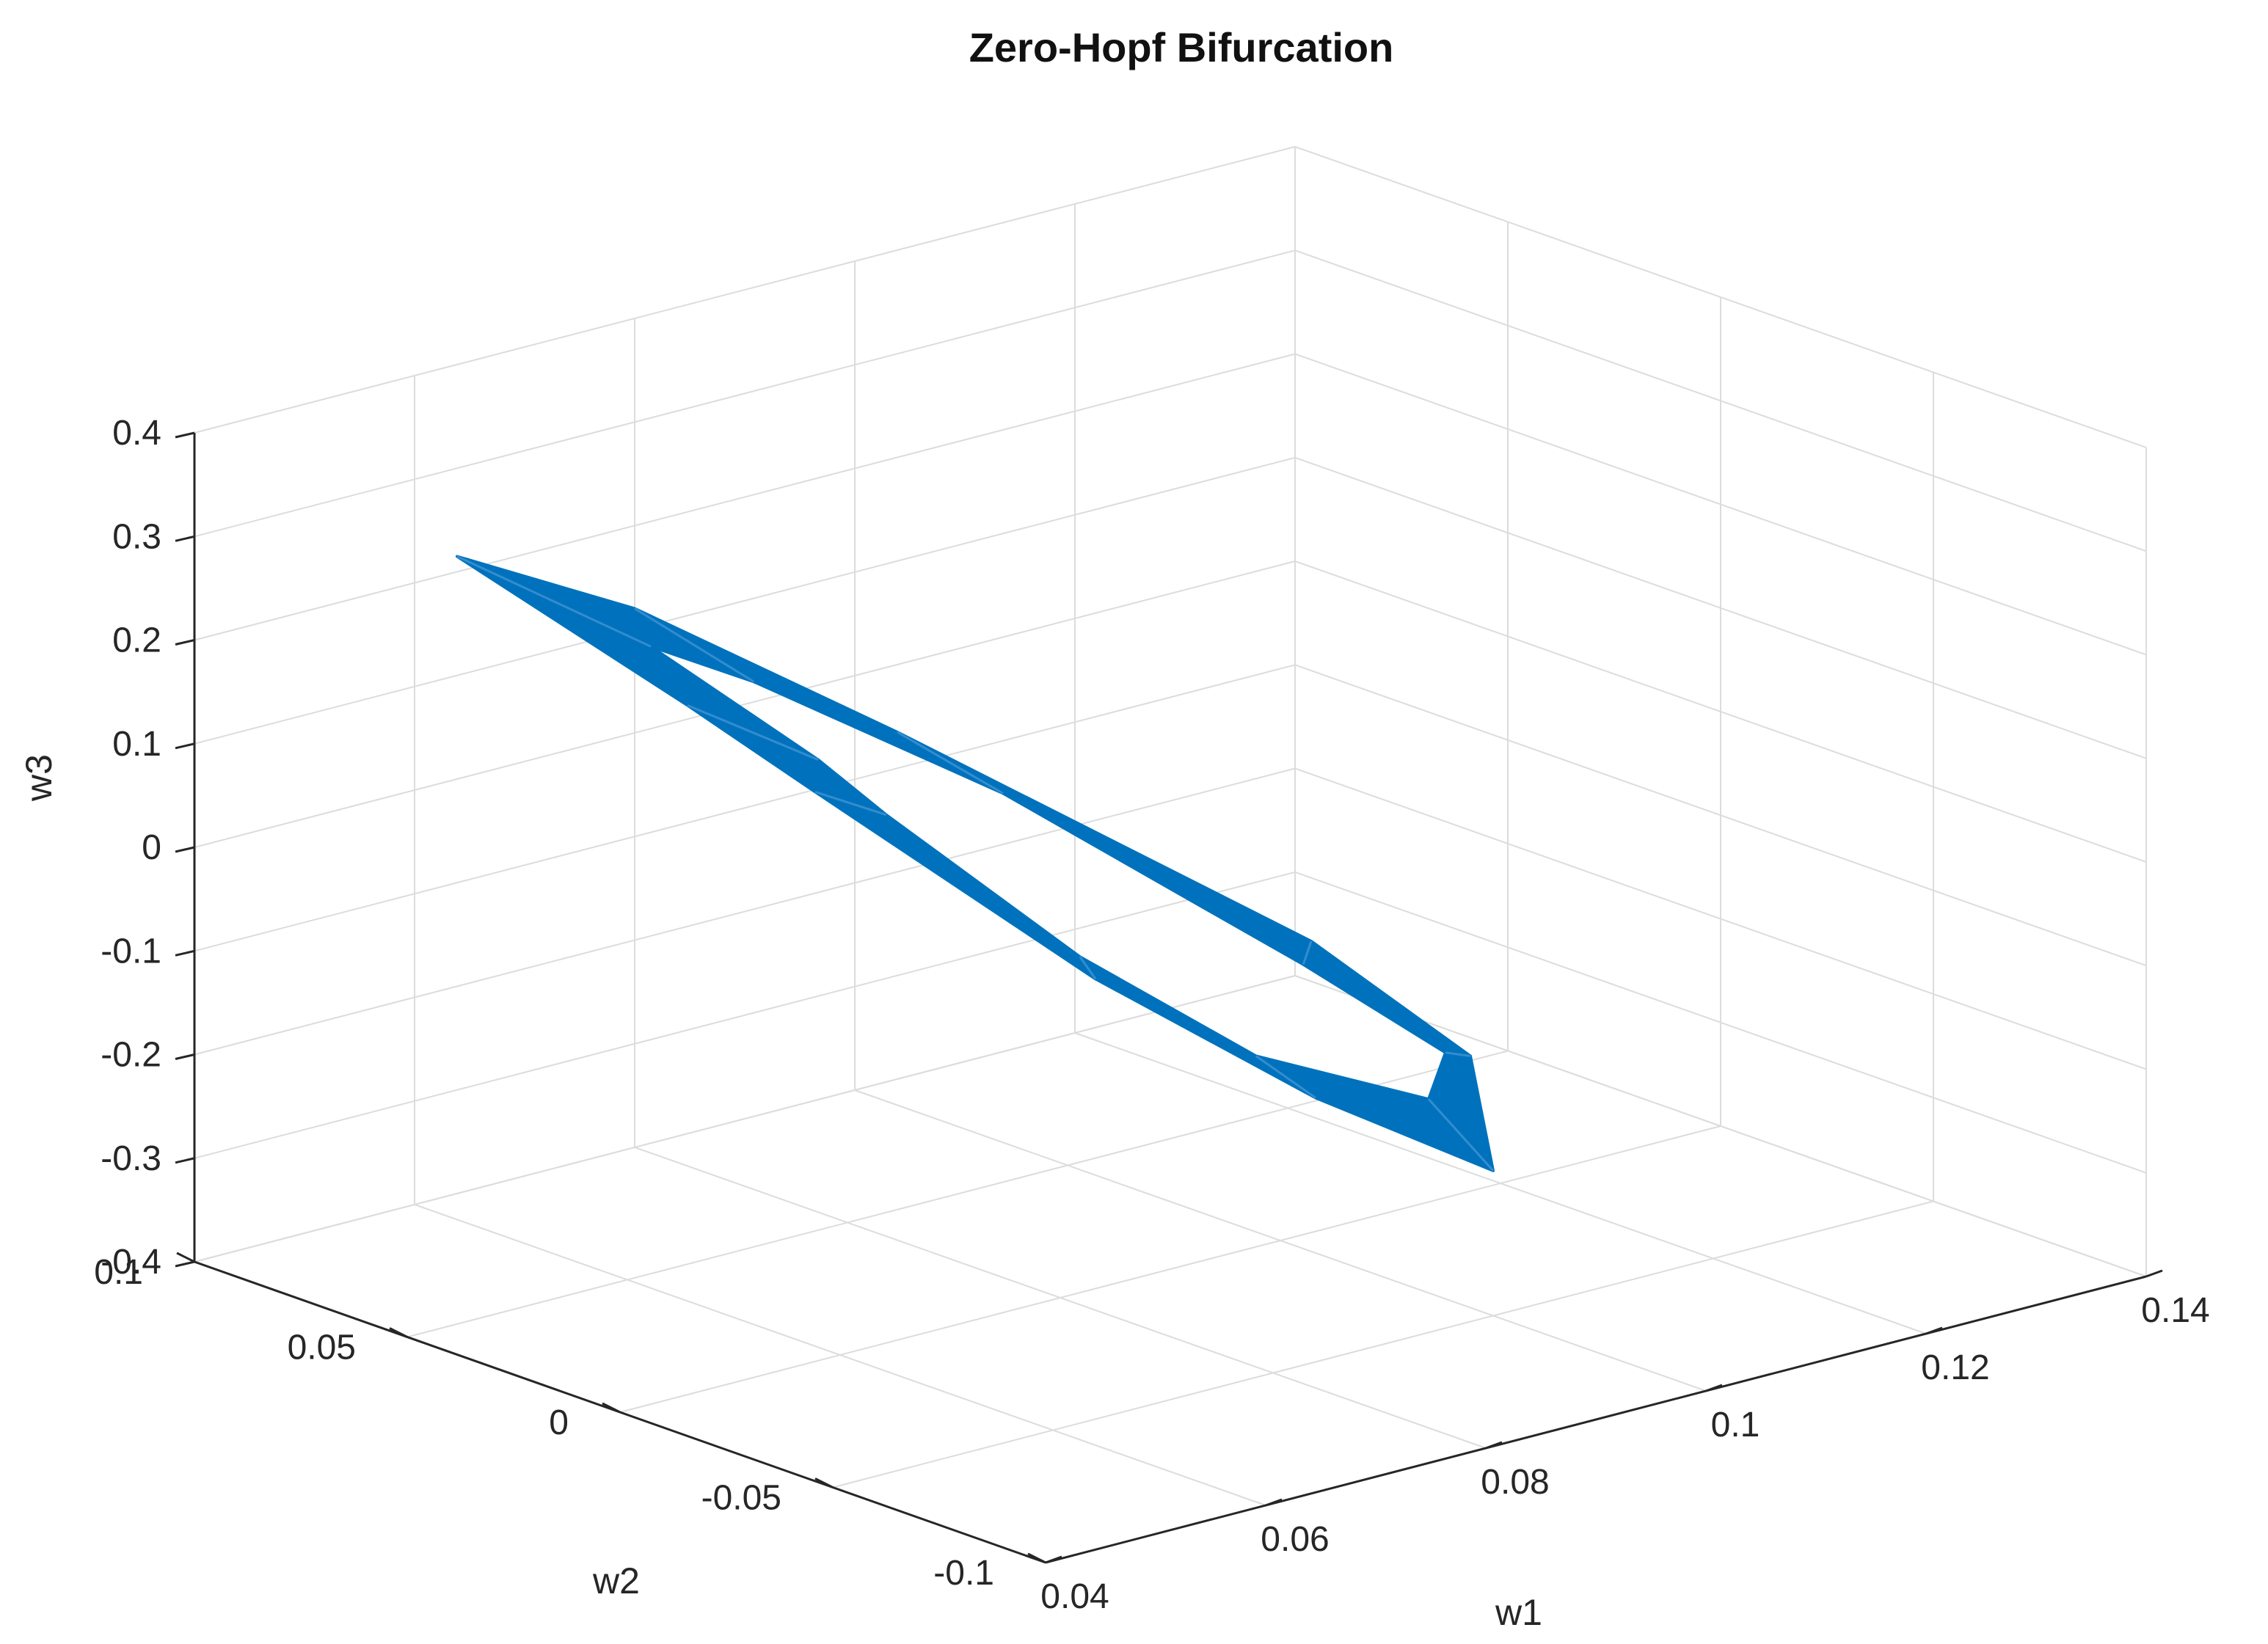 The width and height of the screenshot is (2268, 1644). Describe the element at coordinates (559, 1422) in the screenshot. I see `y-tick-label: 0` at that location.